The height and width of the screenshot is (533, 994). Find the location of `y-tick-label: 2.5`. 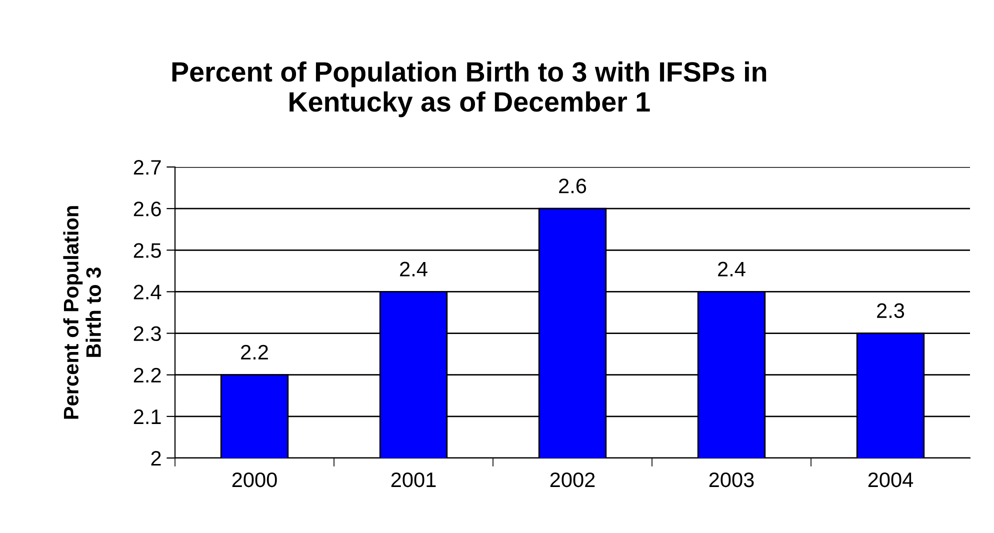

y-tick-label: 2.5 is located at coordinates (147, 250).